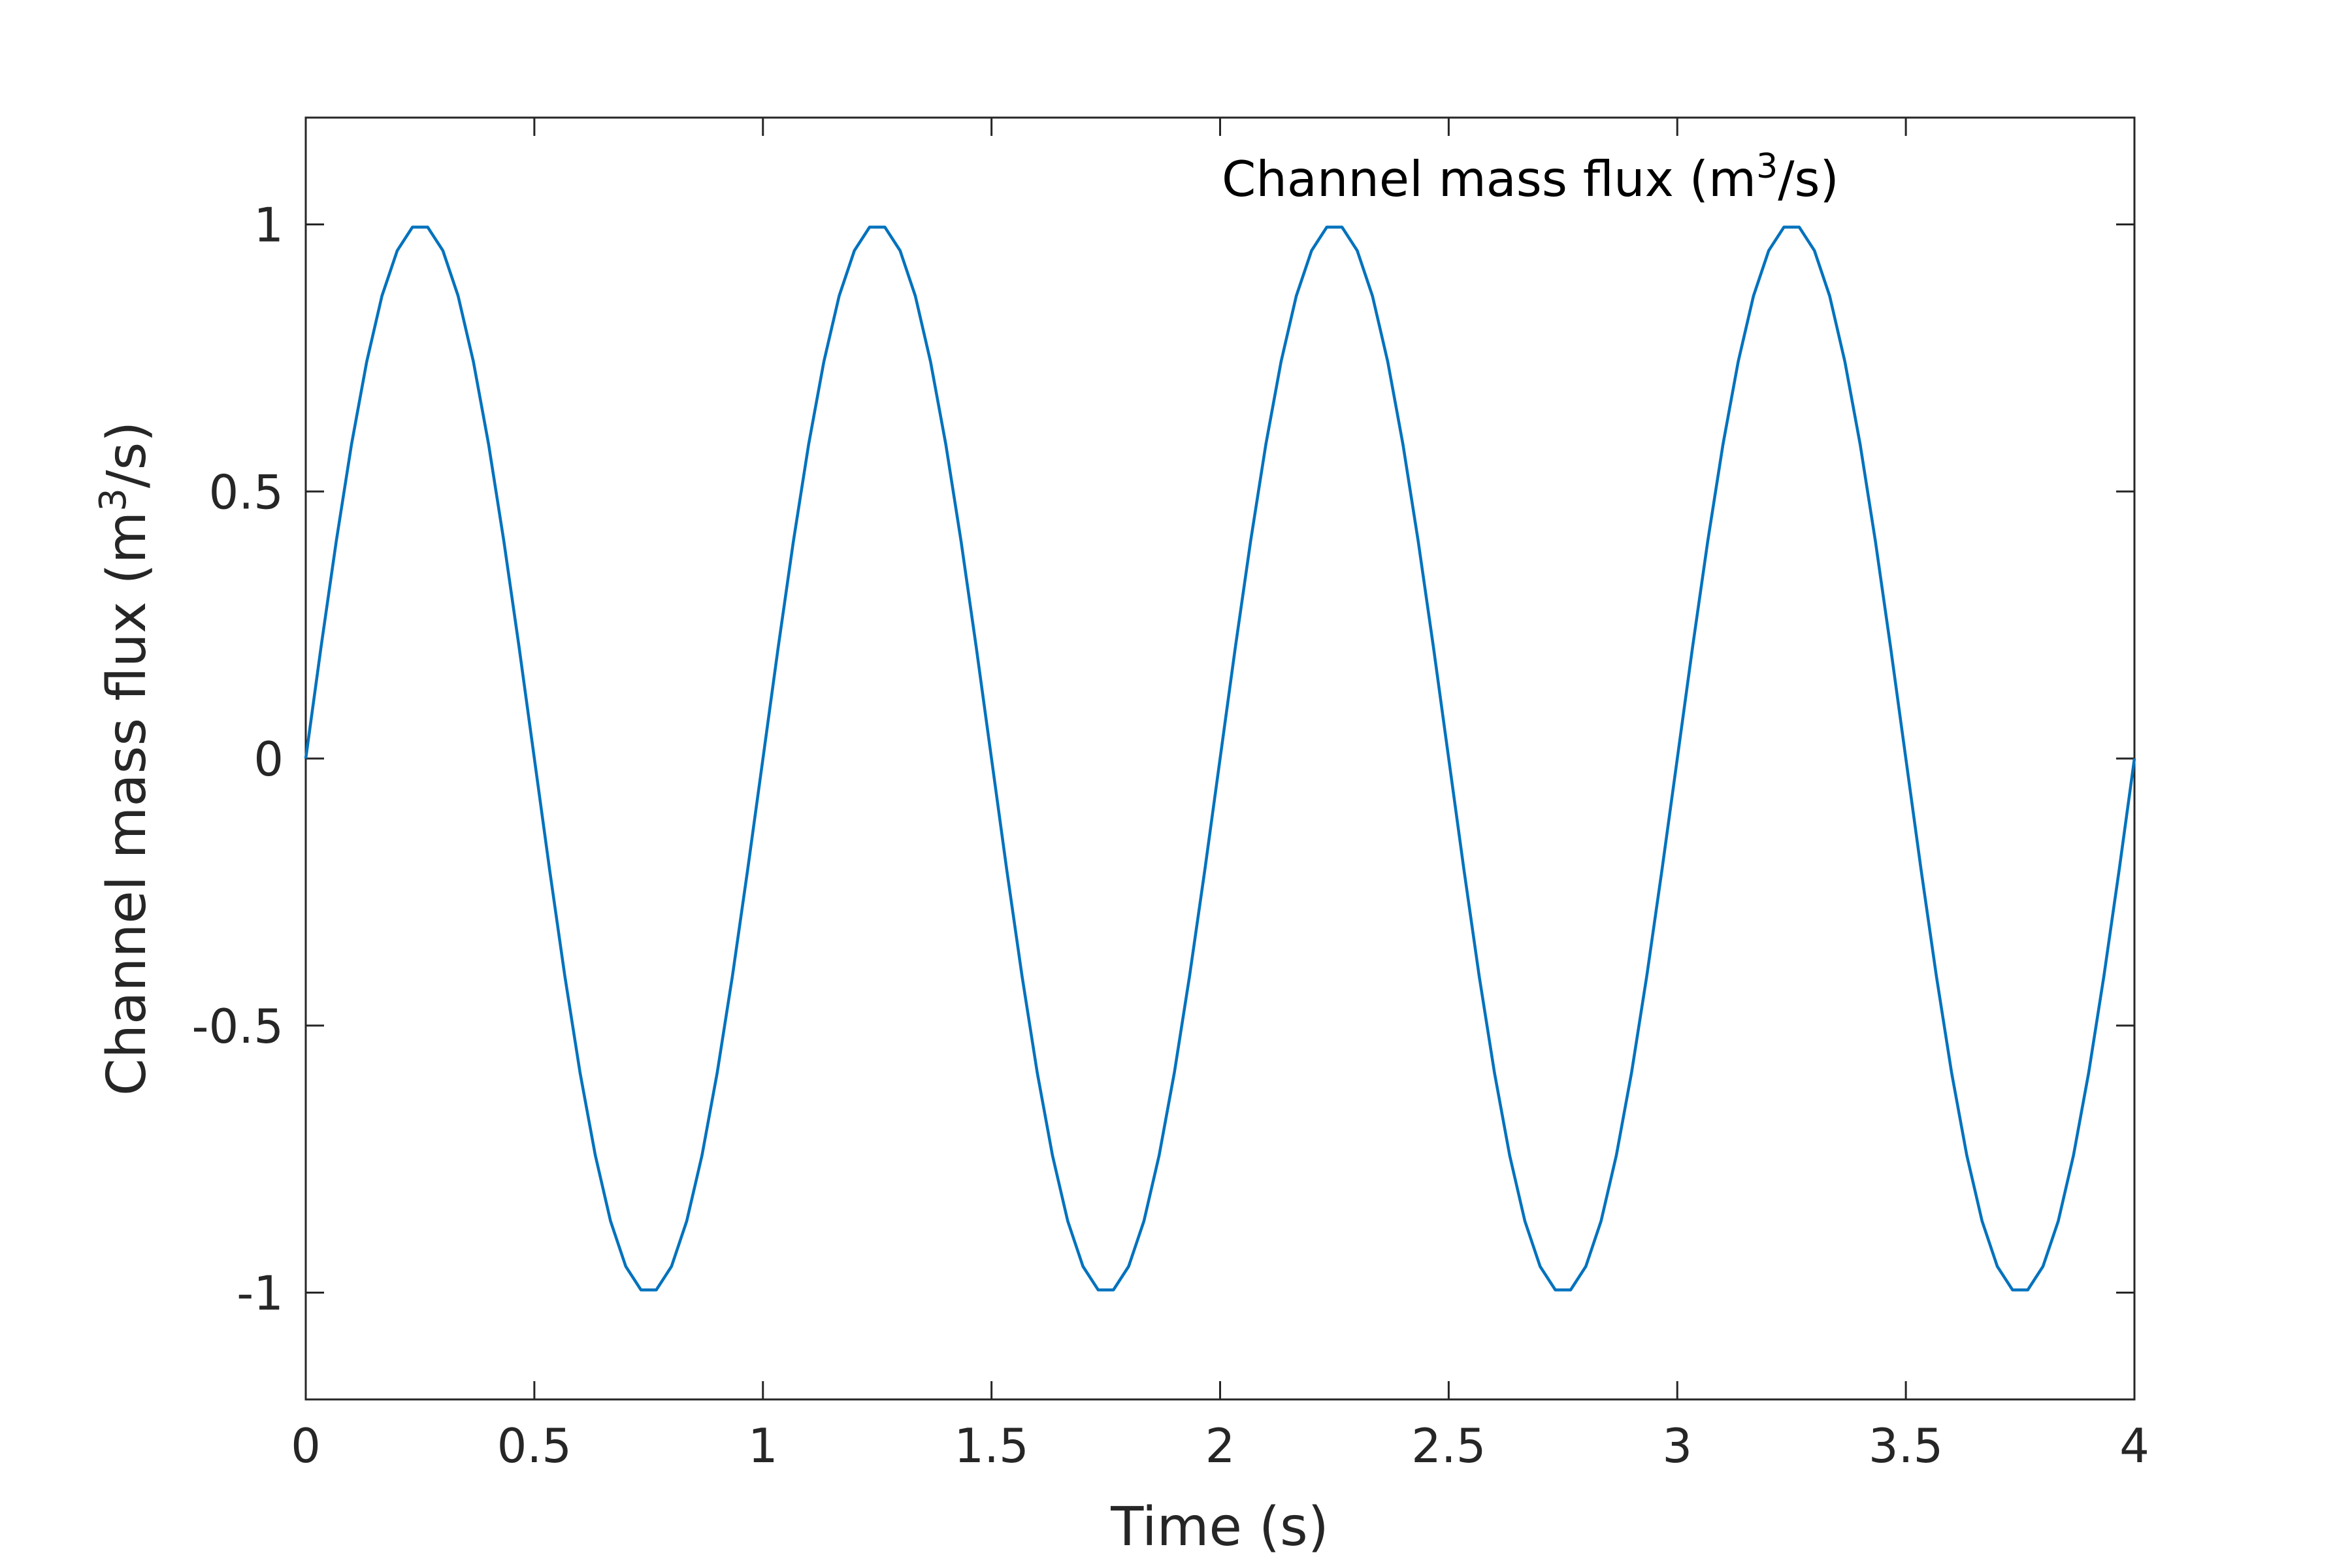 The image size is (2352, 1568). Describe the element at coordinates (763, 1445) in the screenshot. I see `x-tick-label: 1` at that location.